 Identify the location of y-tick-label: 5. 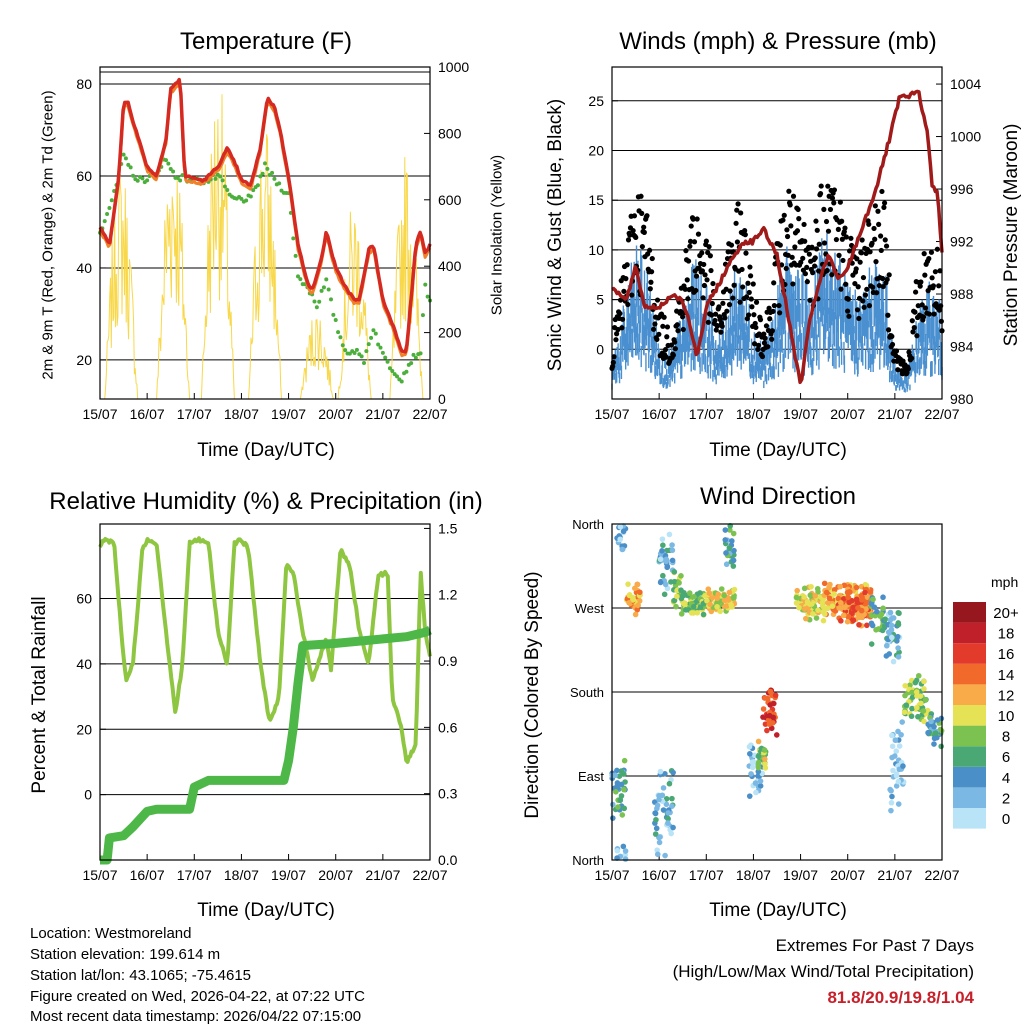
(600, 300).